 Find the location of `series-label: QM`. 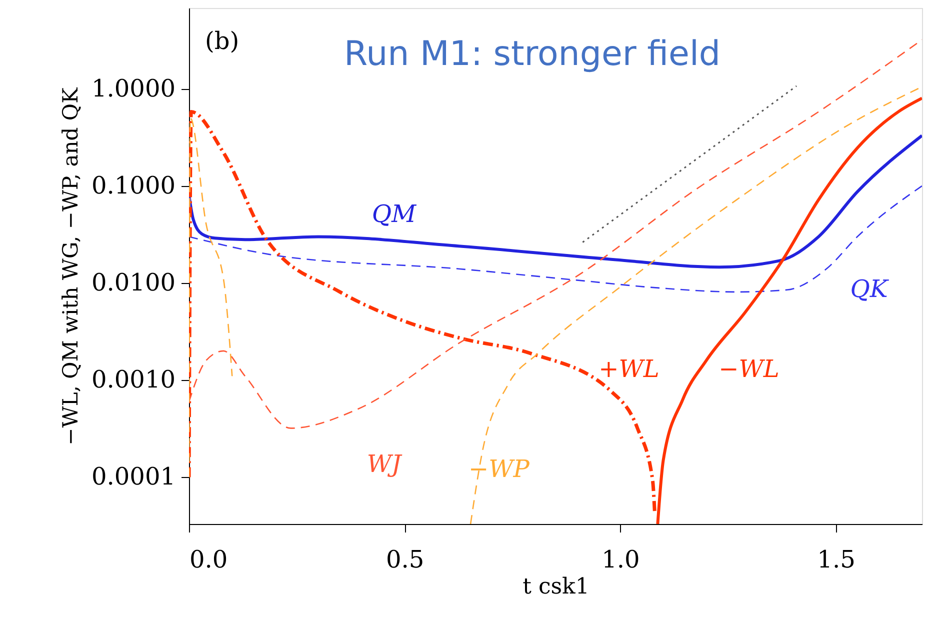

series-label: QM is located at coordinates (395, 214).